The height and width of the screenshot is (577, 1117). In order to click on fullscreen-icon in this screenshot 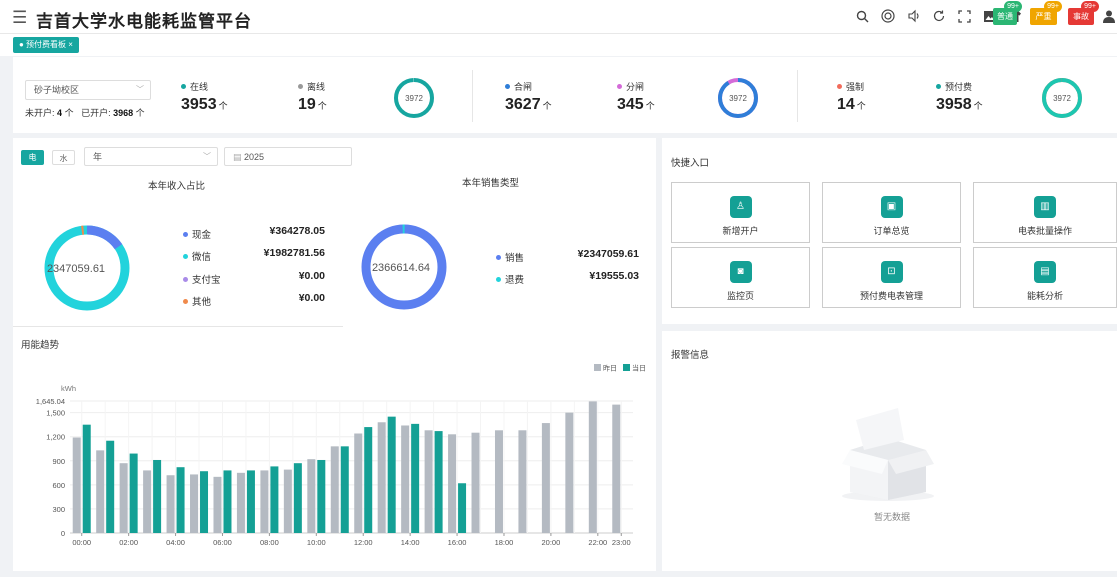, I will do `click(964, 18)`.